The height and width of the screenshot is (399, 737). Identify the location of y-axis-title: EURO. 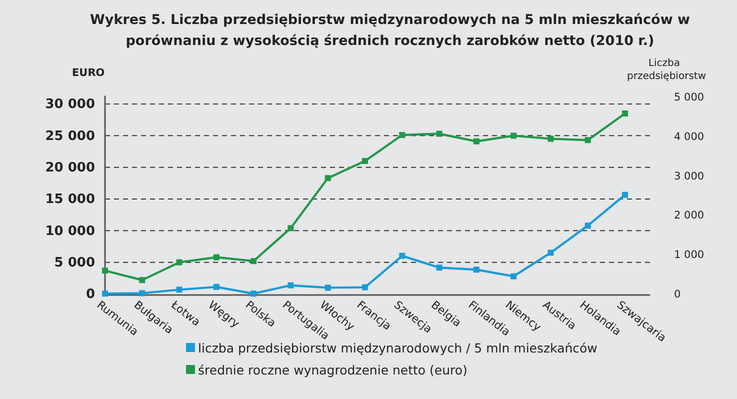
(88, 73).